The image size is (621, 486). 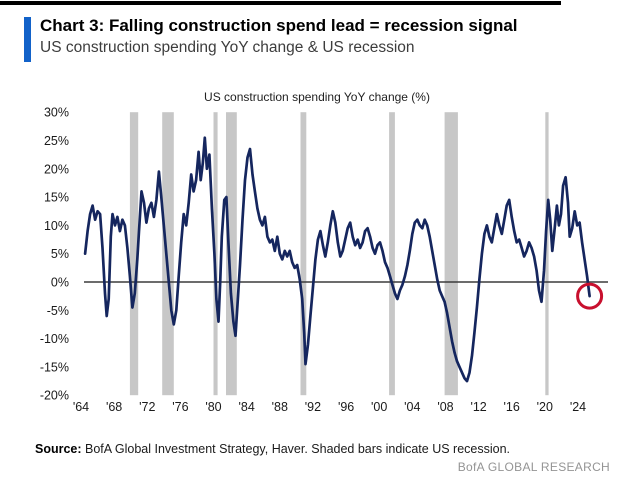 What do you see at coordinates (81, 407) in the screenshot?
I see `x-tick-label: '64` at bounding box center [81, 407].